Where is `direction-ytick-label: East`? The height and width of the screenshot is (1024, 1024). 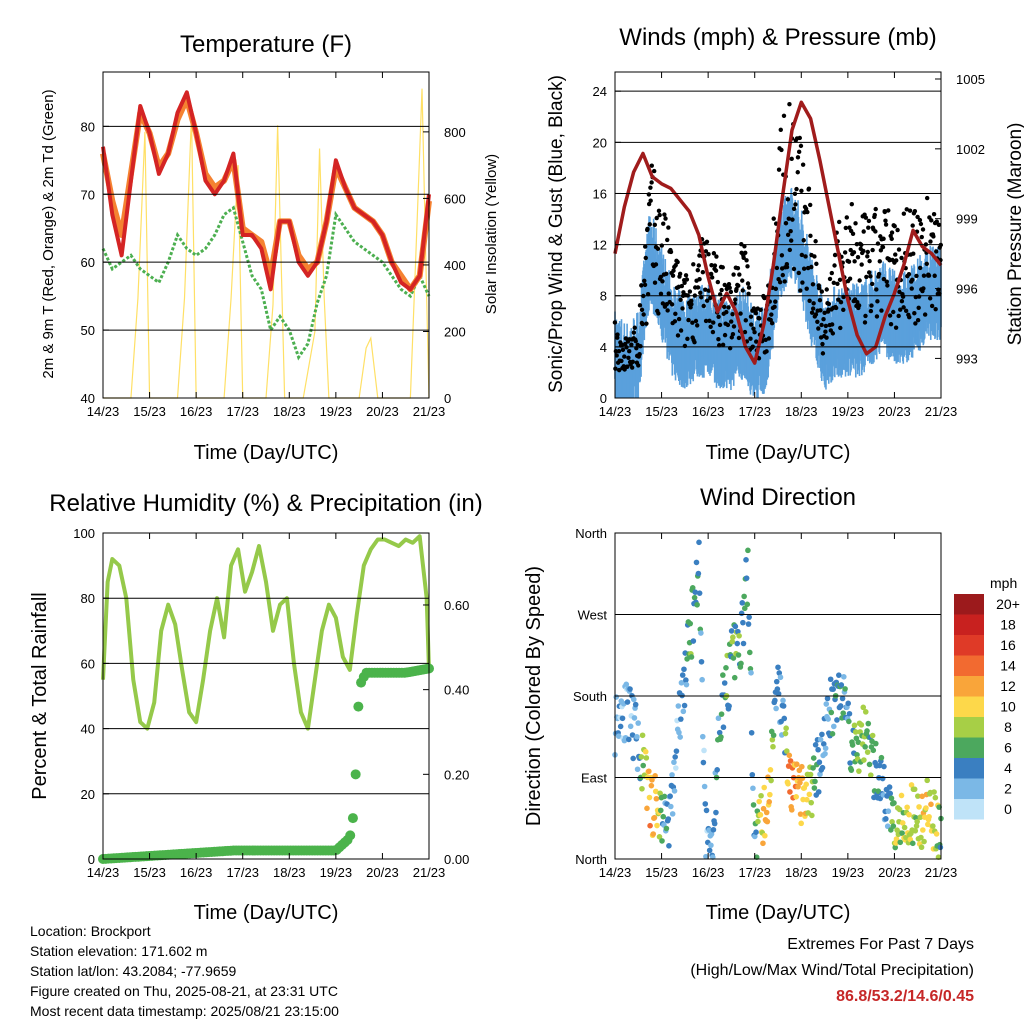
direction-ytick-label: East is located at coordinates (594, 778).